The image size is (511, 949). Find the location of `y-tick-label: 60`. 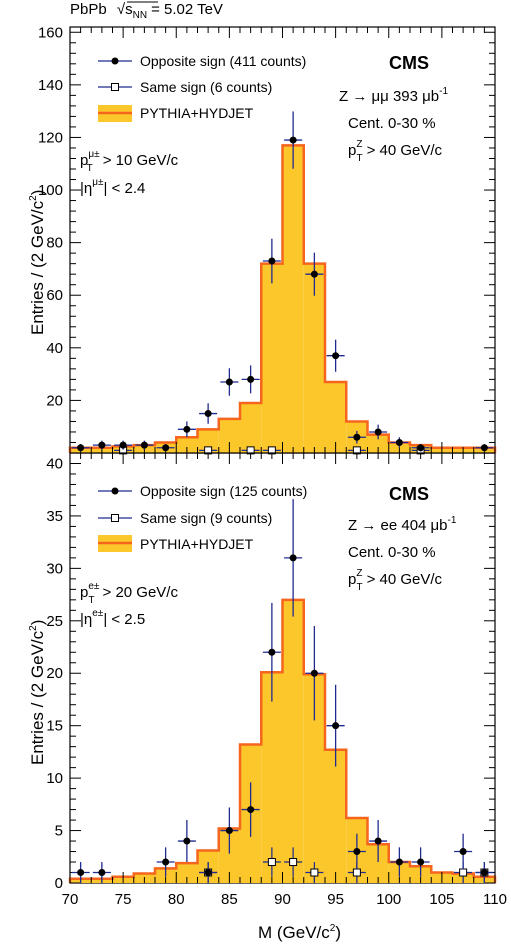

y-tick-label: 60 is located at coordinates (54, 295).